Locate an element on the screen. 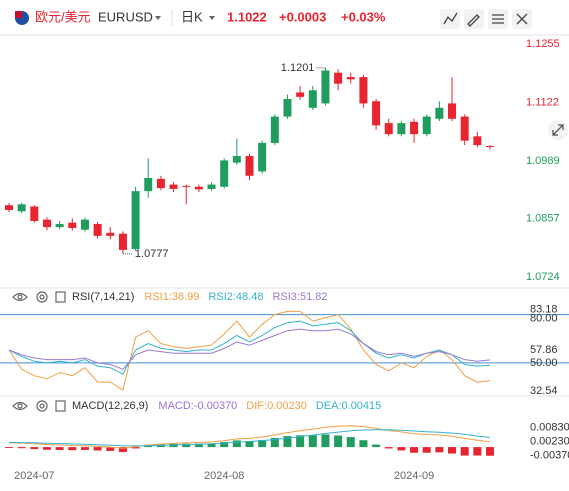  legend-entry: DEA:0.00415 is located at coordinates (348, 406).